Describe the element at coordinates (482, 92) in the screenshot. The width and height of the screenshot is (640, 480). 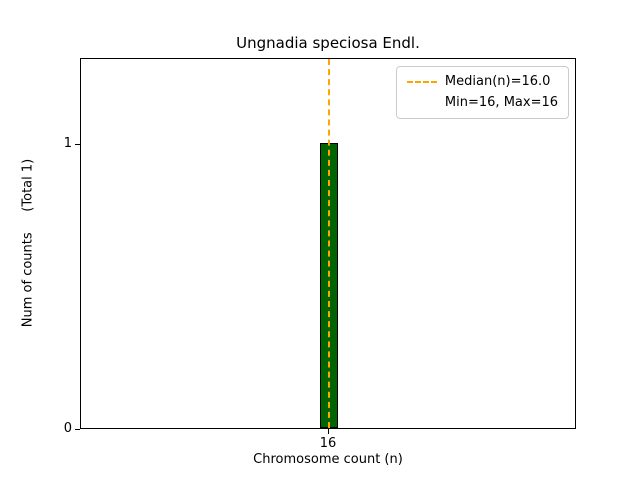
I see `legend: Median(n)=16.0 Min=16, Max=16` at that location.